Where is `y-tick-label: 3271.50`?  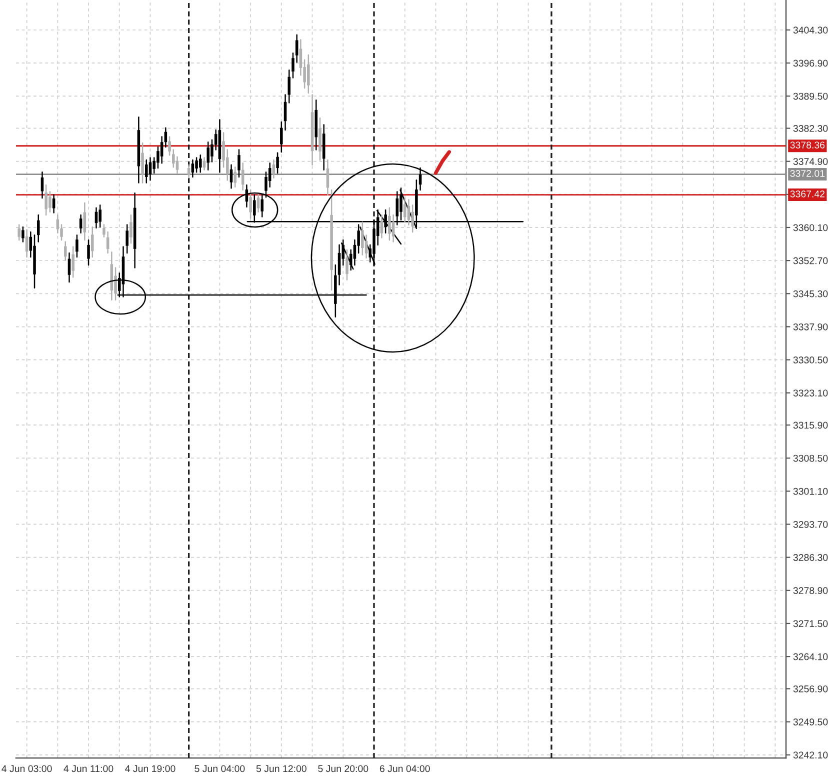
y-tick-label: 3271.50 is located at coordinates (810, 624).